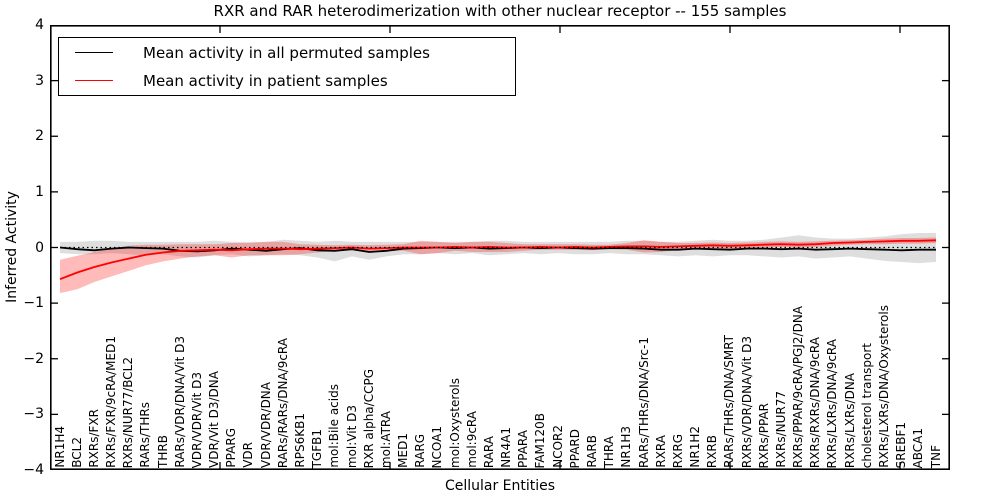 The width and height of the screenshot is (1000, 500). I want to click on legend-item-permuted: Mean activity in all permuted samples, so click(287, 53).